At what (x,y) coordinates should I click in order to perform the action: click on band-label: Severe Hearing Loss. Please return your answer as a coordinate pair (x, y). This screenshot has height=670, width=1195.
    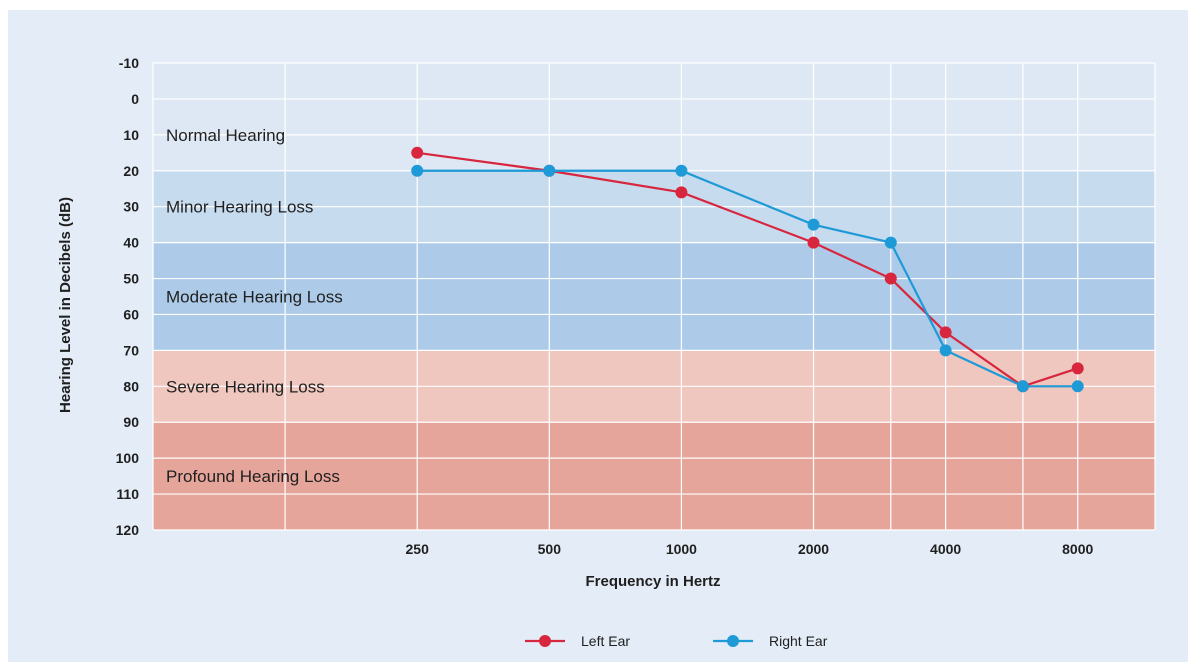
    Looking at the image, I should click on (245, 386).